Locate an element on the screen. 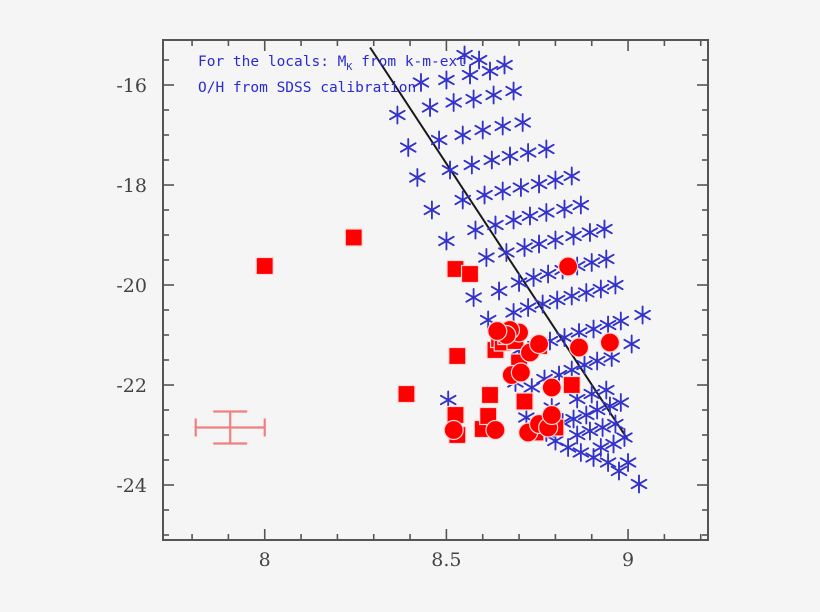 Image resolution: width=820 pixels, height=612 pixels. y-tick-label: -16 is located at coordinates (131, 86).